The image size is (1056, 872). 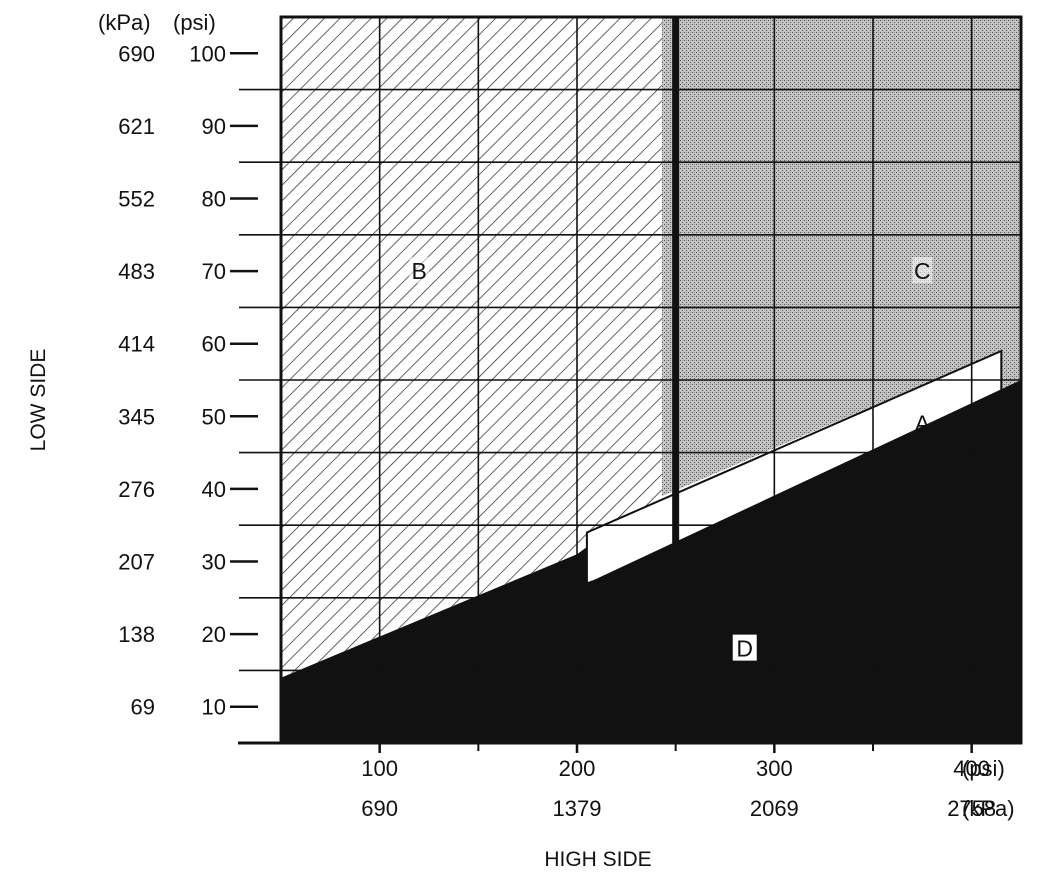 I want to click on x-tick-label-kpa: 2758, so click(x=971, y=808).